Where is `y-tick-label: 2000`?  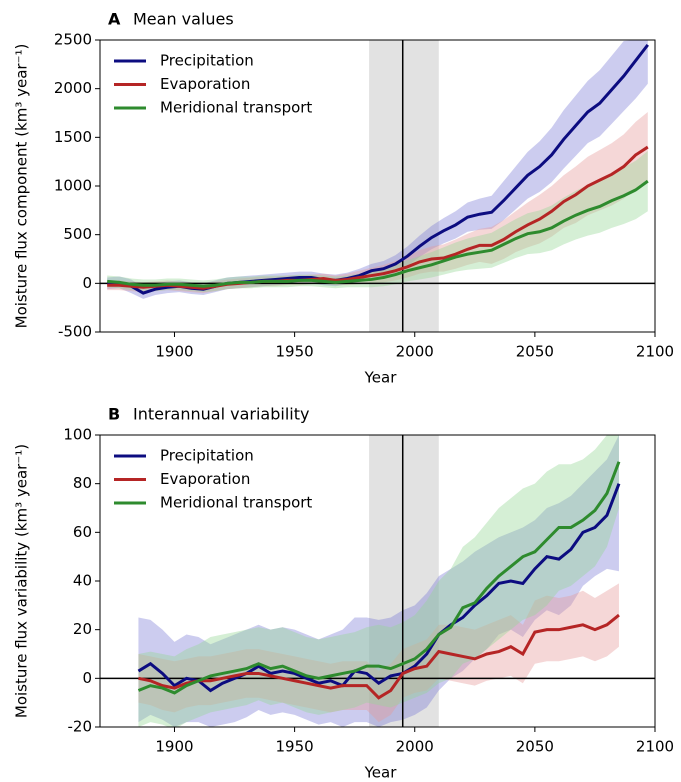 y-tick-label: 2000 is located at coordinates (73, 88).